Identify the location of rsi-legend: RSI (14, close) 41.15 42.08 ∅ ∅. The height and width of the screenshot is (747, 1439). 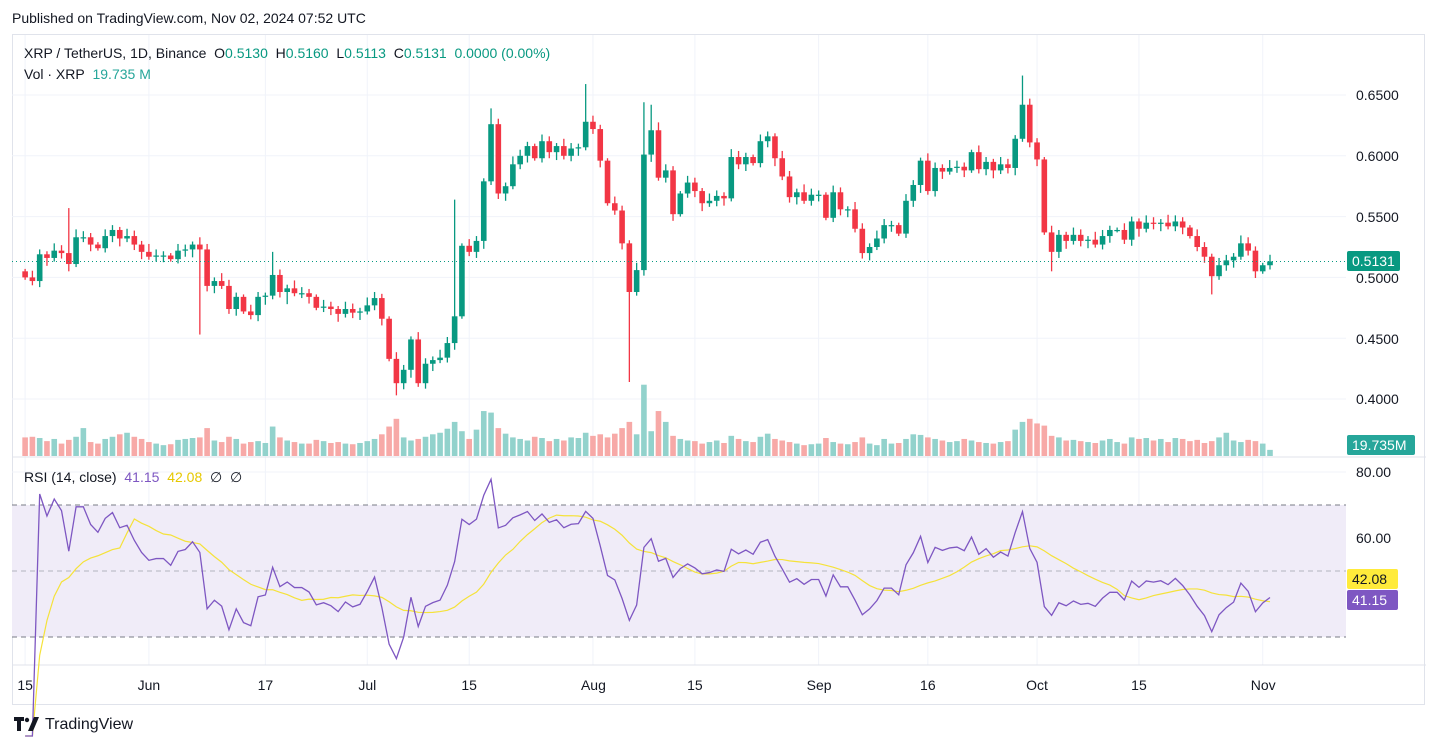
(133, 477).